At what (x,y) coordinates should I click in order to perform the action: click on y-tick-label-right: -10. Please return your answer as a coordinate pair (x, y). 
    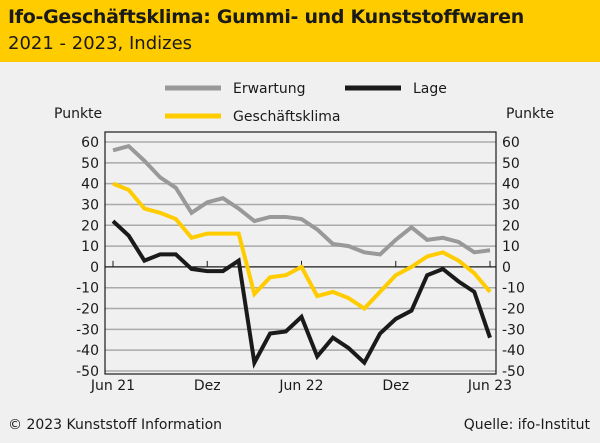
    Looking at the image, I should click on (513, 289).